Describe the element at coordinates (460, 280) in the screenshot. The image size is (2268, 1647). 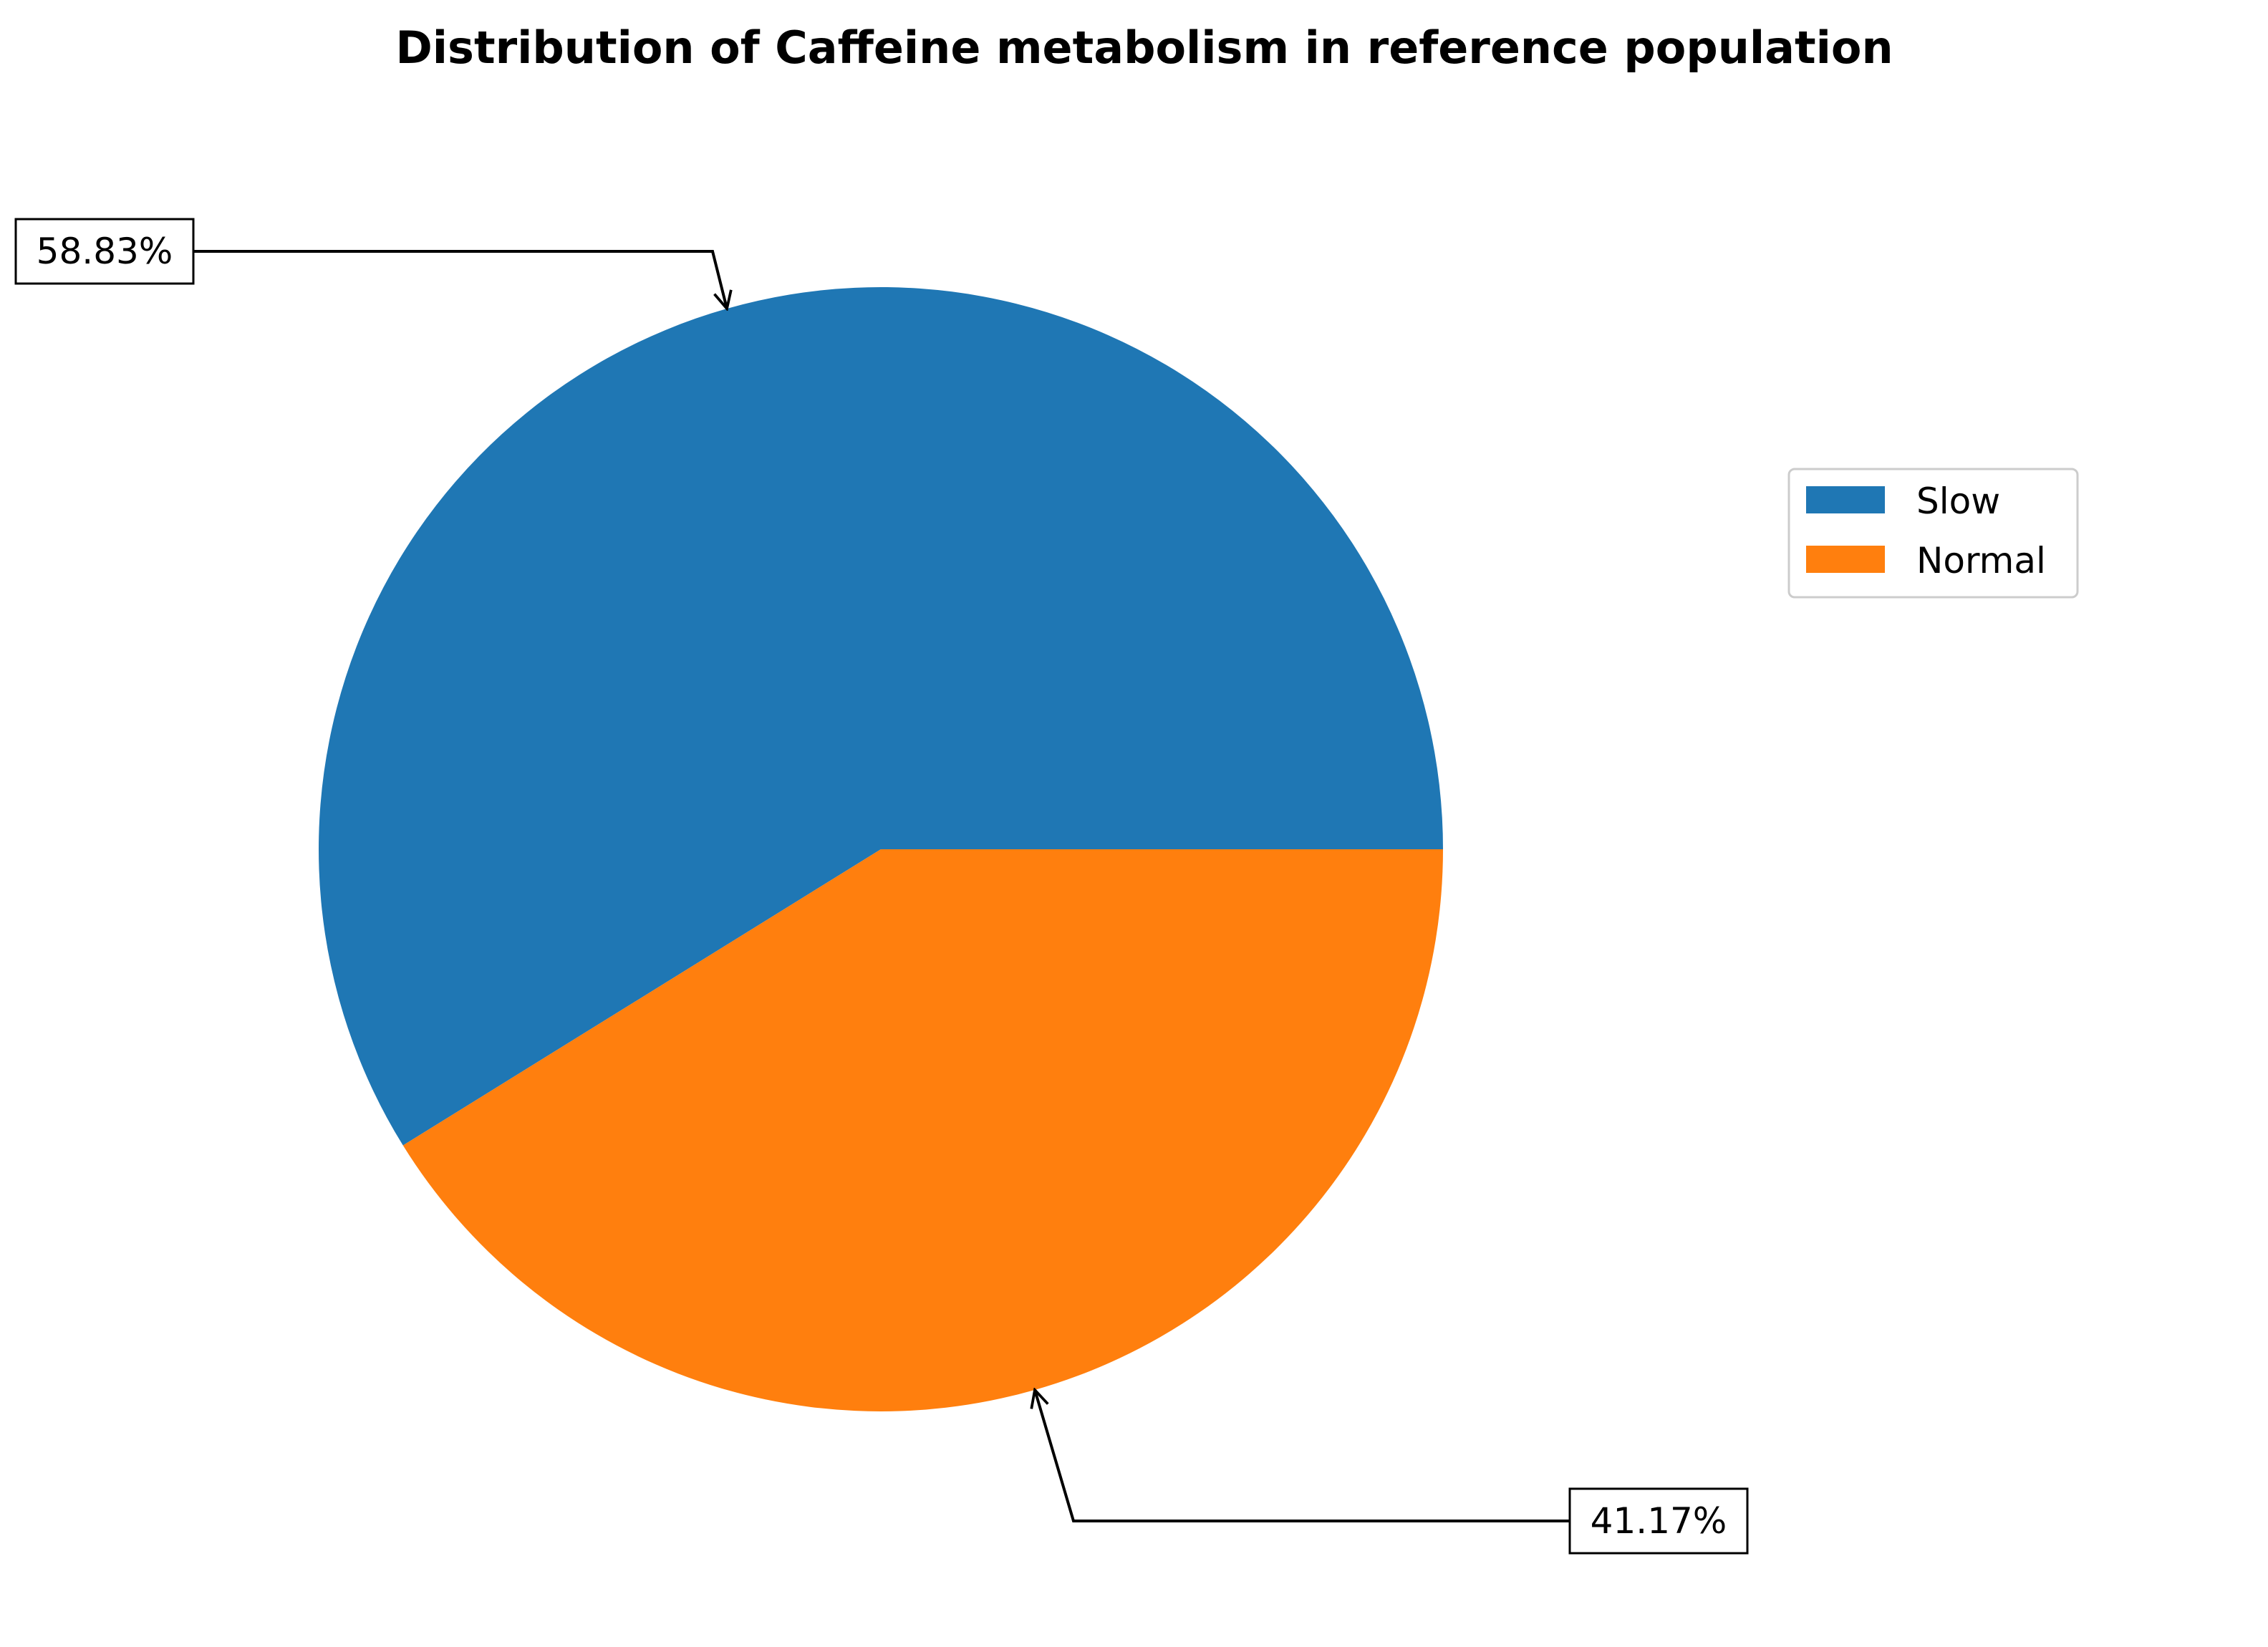
I see `annotation-arrow-slow` at that location.